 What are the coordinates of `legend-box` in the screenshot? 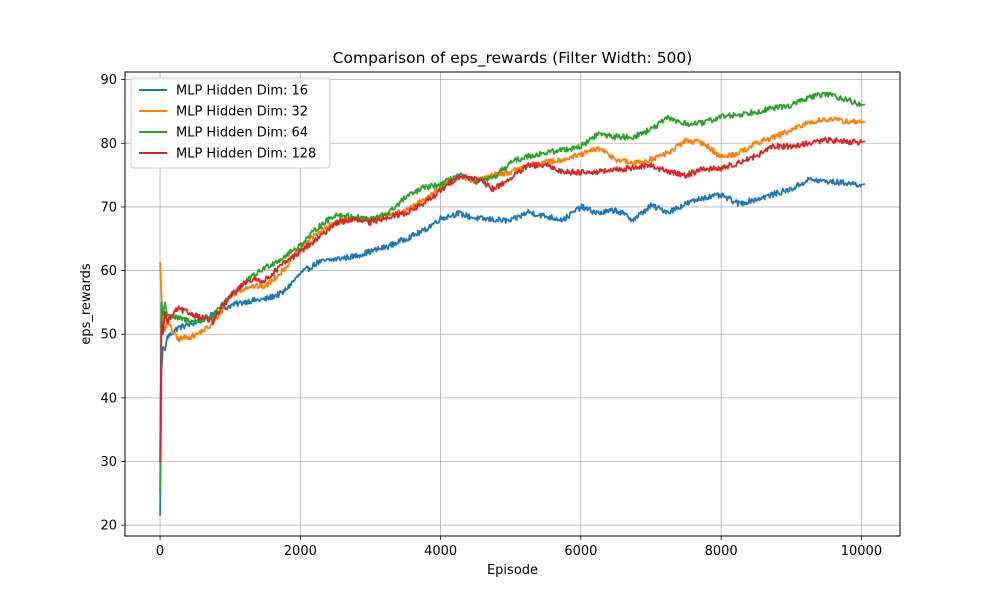 It's located at (230, 123).